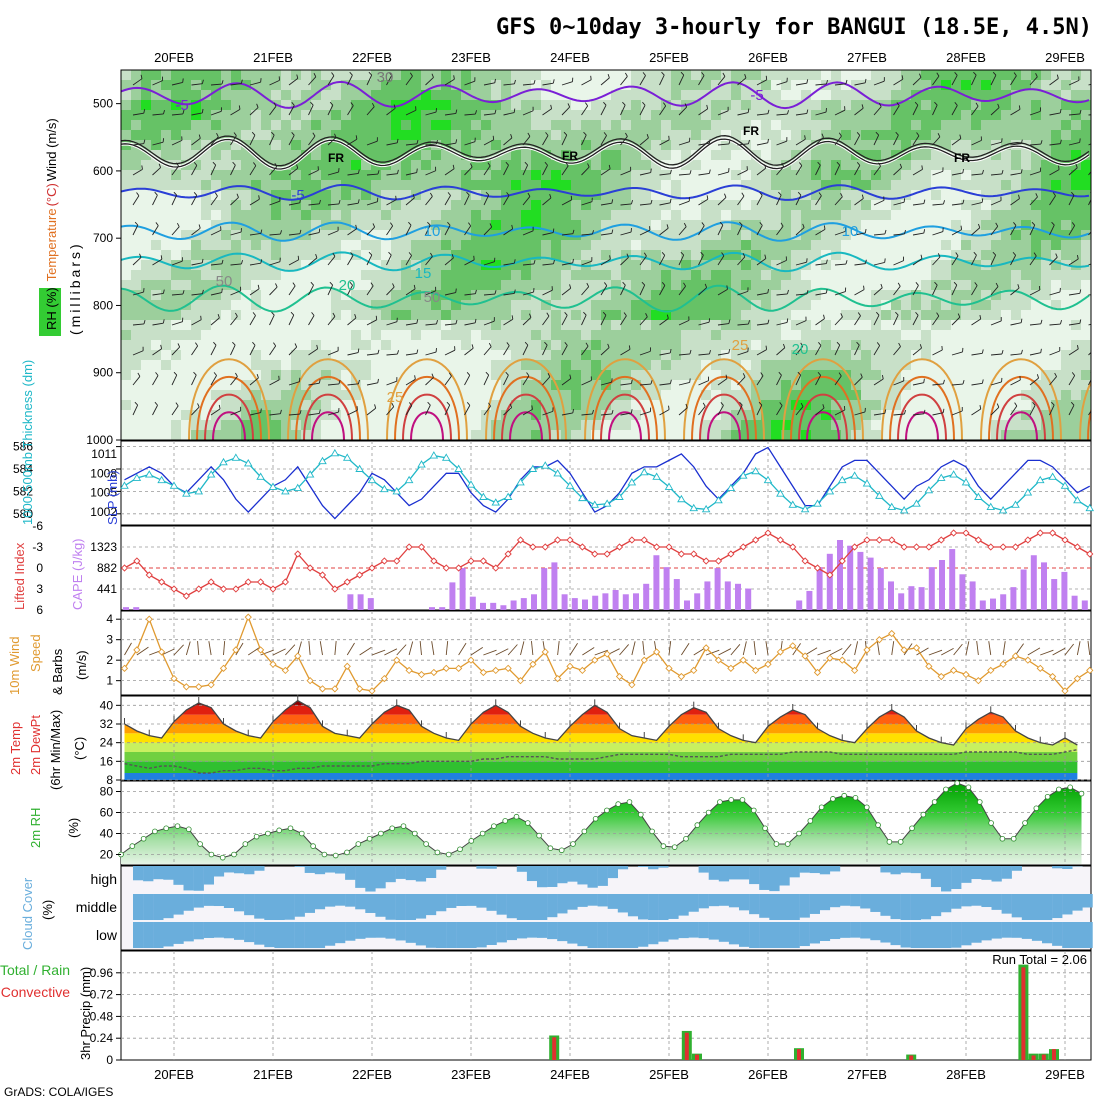 Image resolution: width=1100 pixels, height=1100 pixels. I want to click on warm-contour, so click(1021, 416).